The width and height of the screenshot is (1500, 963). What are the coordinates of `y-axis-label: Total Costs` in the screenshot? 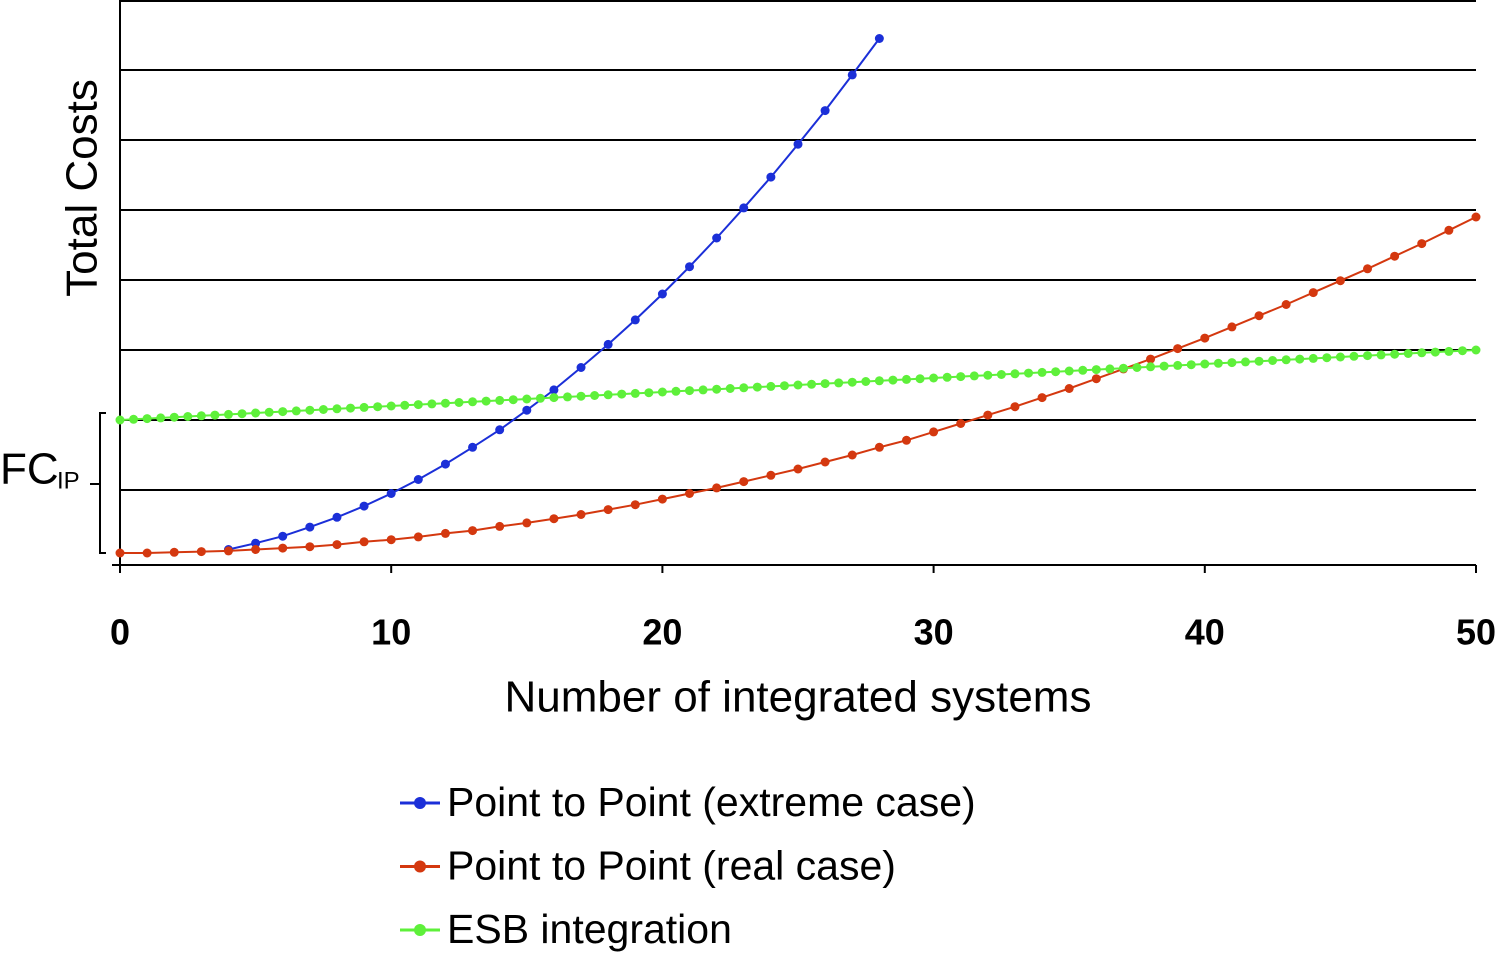 It's located at (82, 188).